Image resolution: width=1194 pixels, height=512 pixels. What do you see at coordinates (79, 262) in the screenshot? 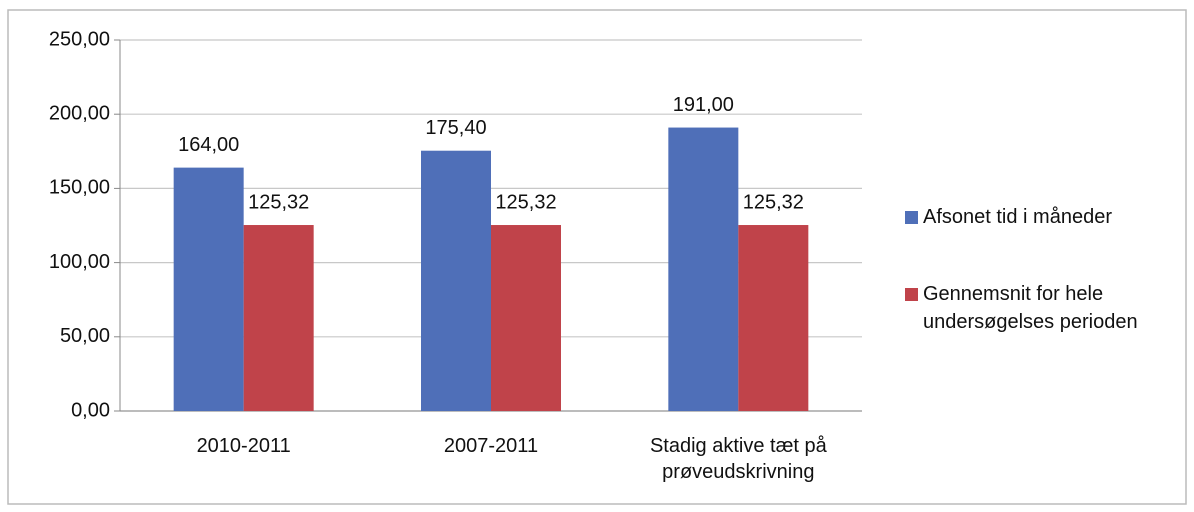
I see `y-tick-label: 100,00` at bounding box center [79, 262].